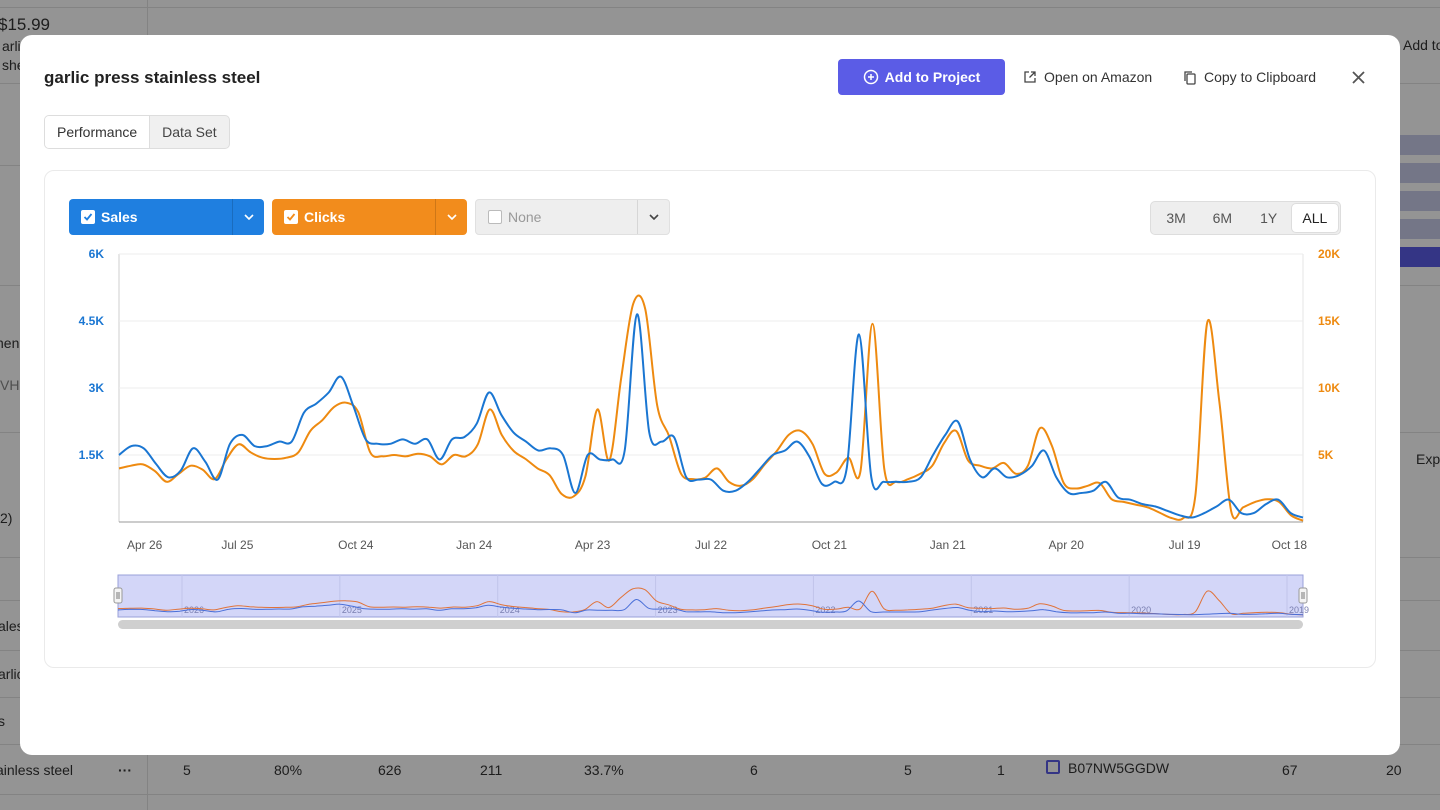 The width and height of the screenshot is (1440, 810). What do you see at coordinates (1421, 45) in the screenshot?
I see `bg-add-to: Add to` at bounding box center [1421, 45].